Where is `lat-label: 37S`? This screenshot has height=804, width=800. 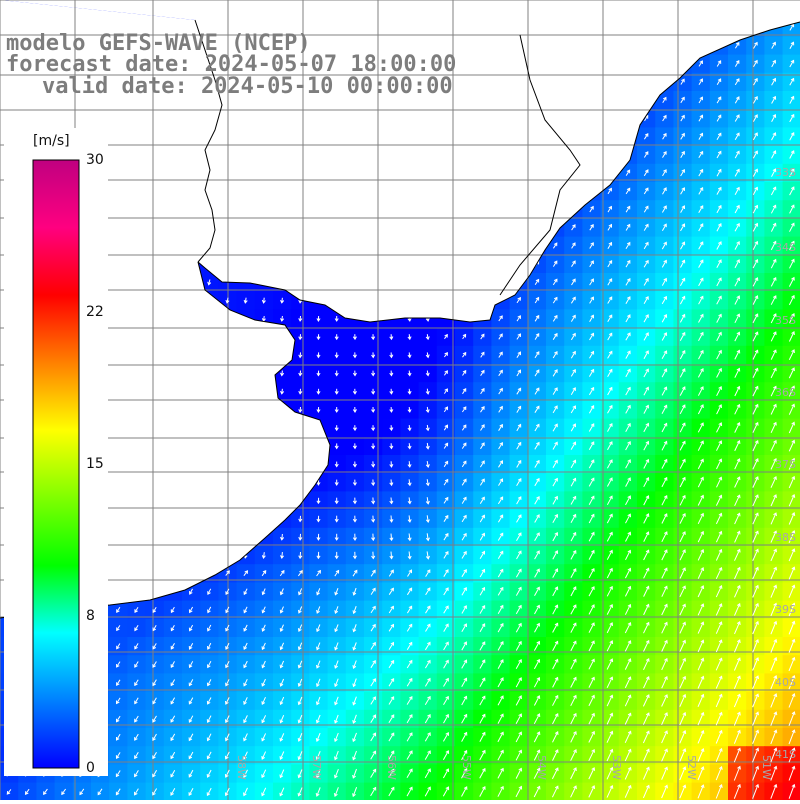
lat-label: 37S is located at coordinates (785, 464).